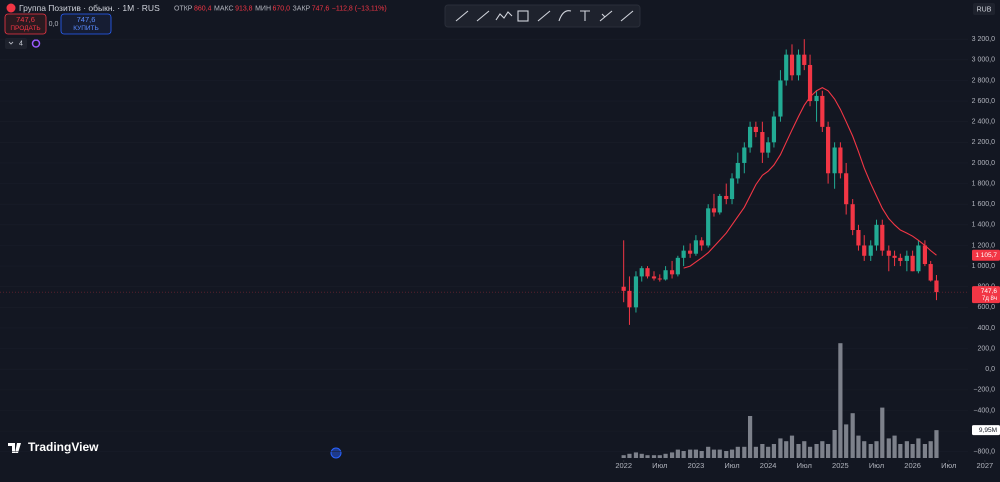 The width and height of the screenshot is (1000, 482). Describe the element at coordinates (21, 43) in the screenshot. I see `indicators-count: 4` at that location.